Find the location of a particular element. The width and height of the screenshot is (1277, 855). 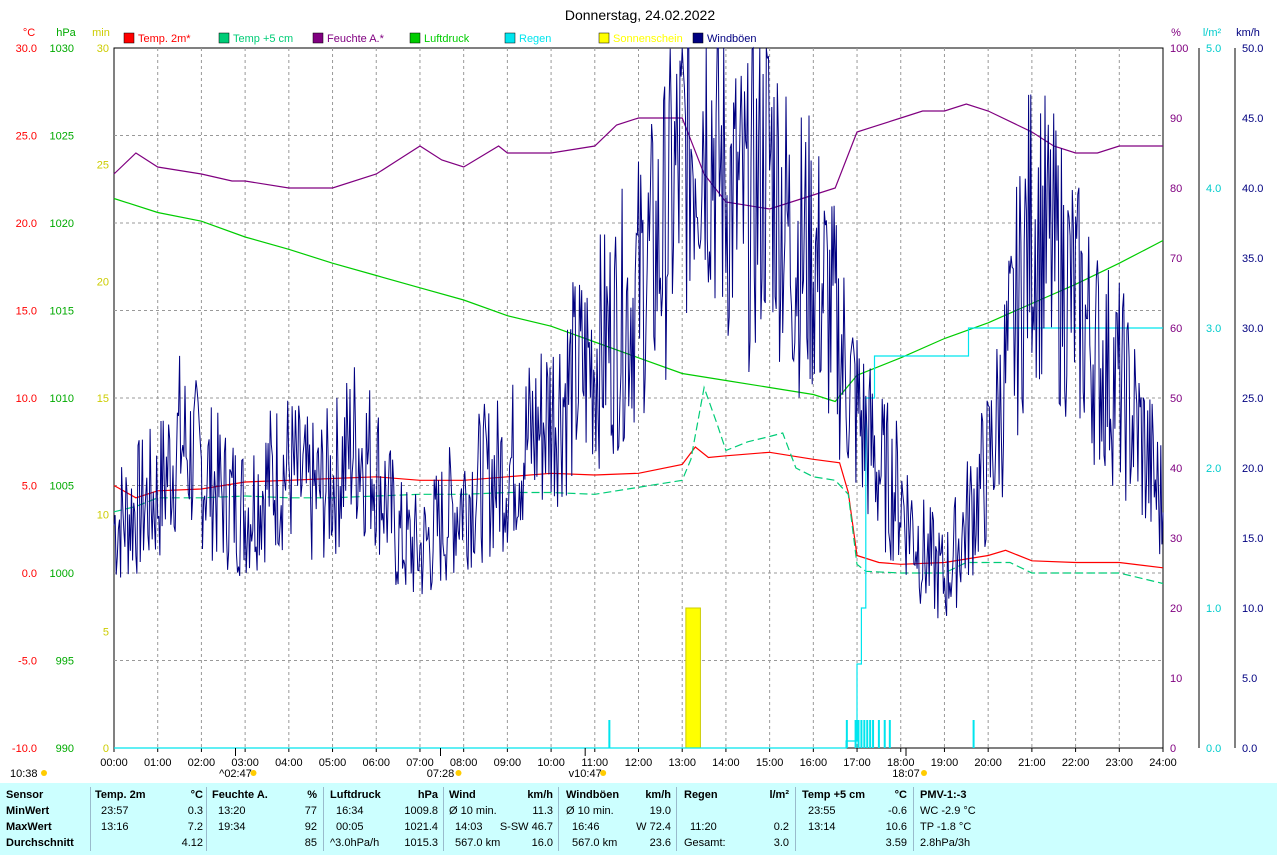

pressure-tick-label: 1020 is located at coordinates (62, 224).